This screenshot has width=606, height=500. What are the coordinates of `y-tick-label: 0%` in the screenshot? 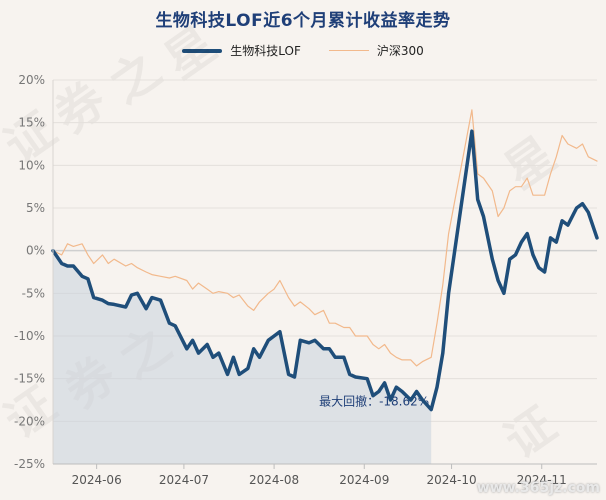 It's located at (35, 251).